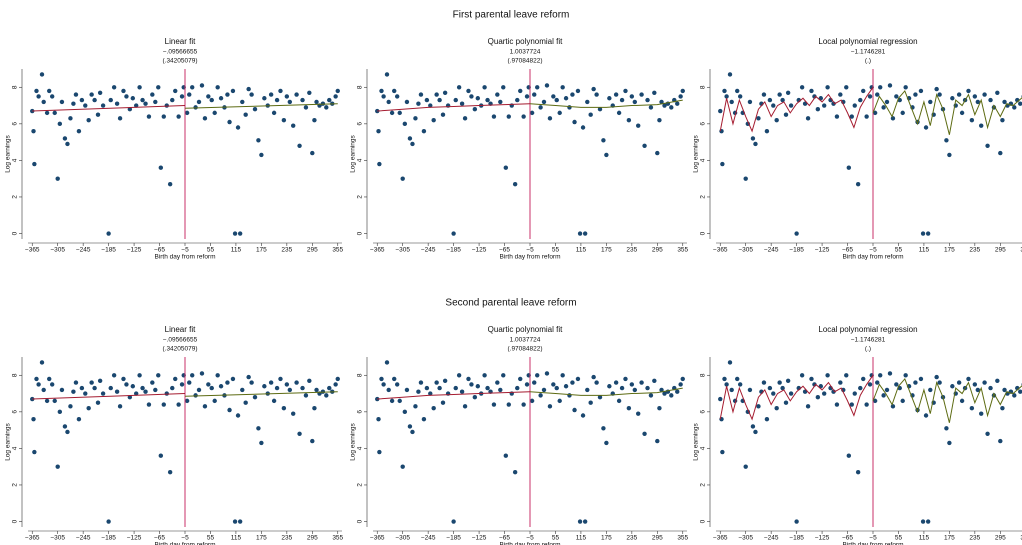  Describe the element at coordinates (377, 538) in the screenshot. I see `x-tick-label: −365` at that location.